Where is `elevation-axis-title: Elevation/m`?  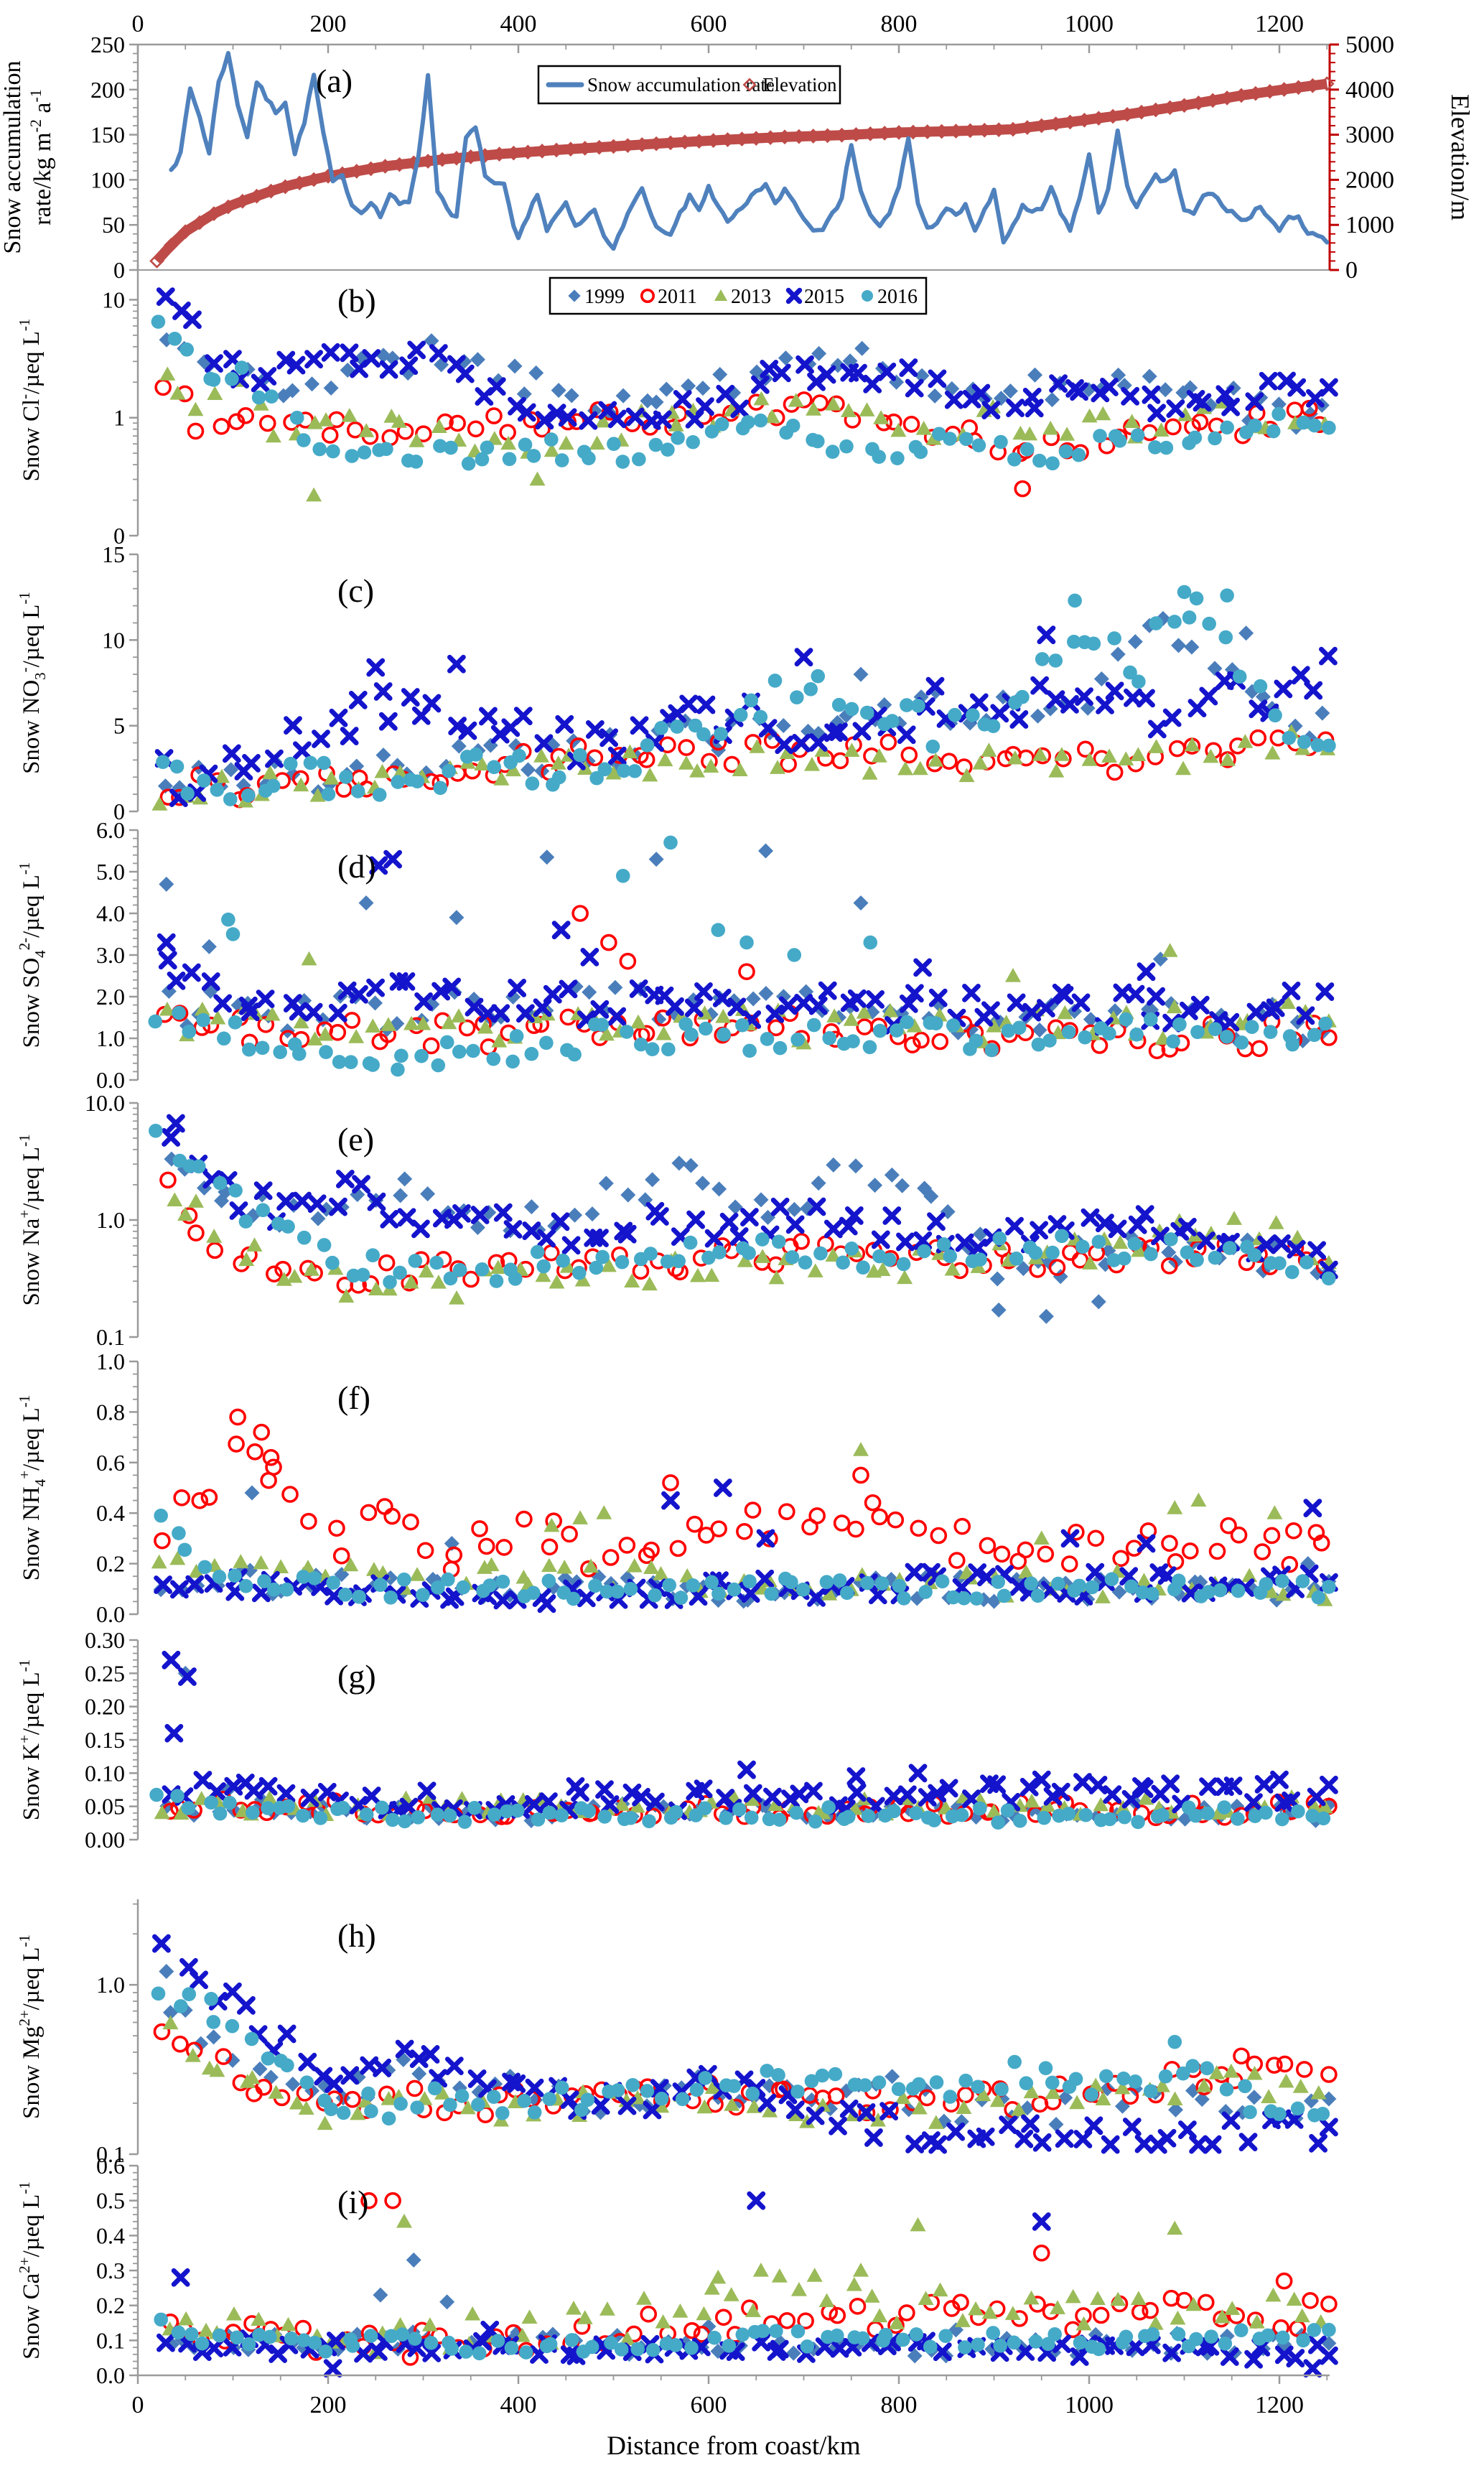 elevation-axis-title: Elevation/m is located at coordinates (1460, 157).